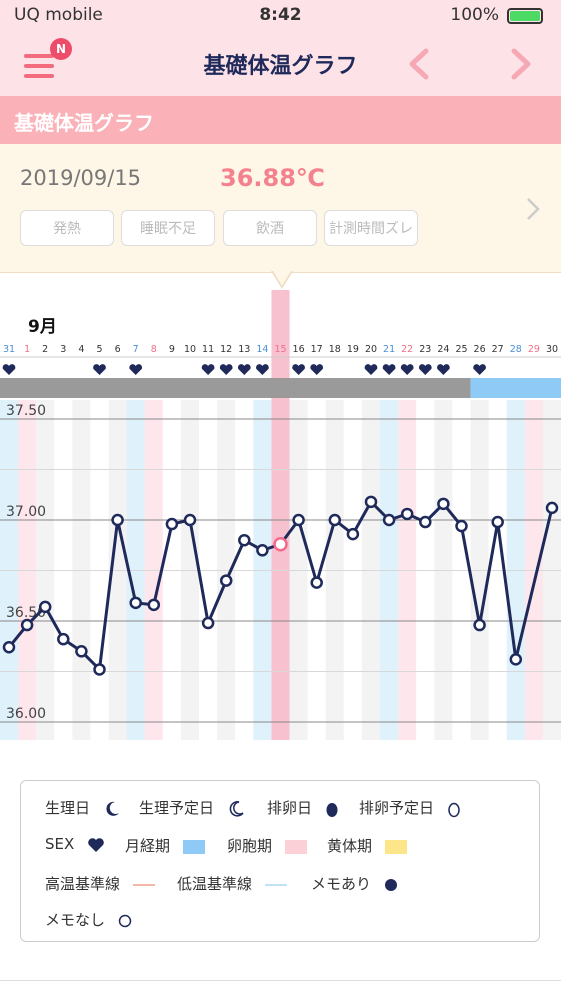  I want to click on egg-outline-icon, so click(454, 809).